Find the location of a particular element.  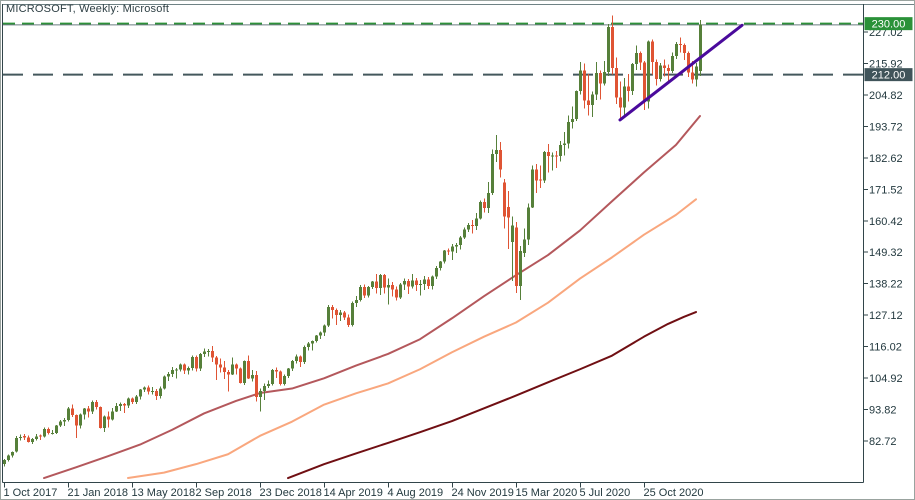

price-axis-label: 215.92 is located at coordinates (886, 65).